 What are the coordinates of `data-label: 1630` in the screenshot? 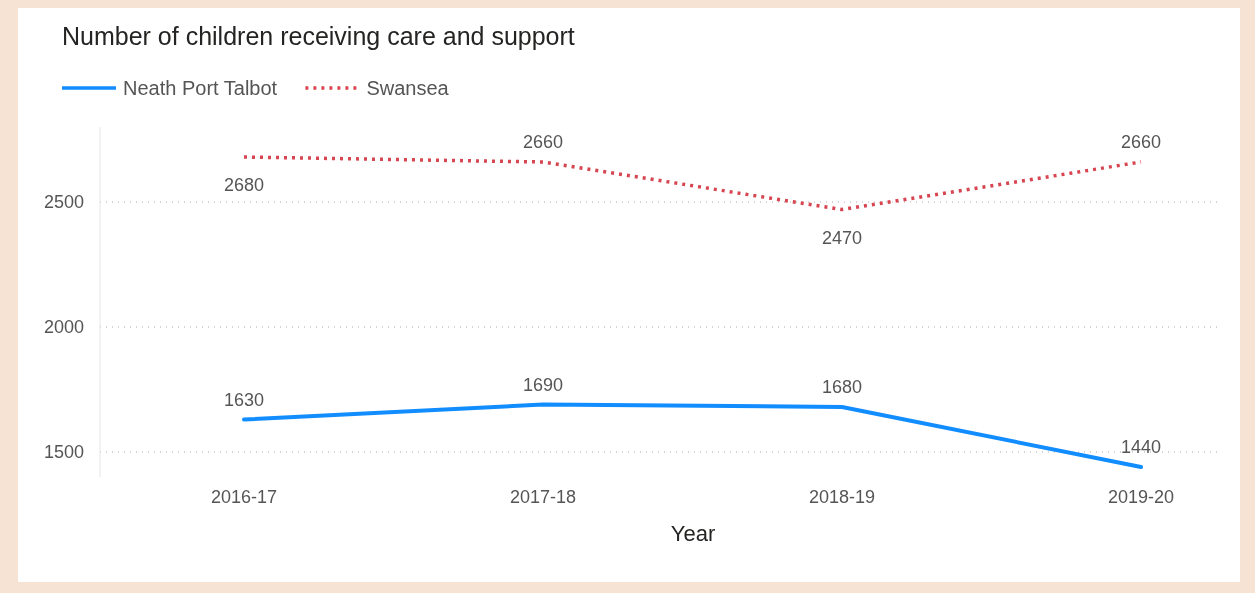 It's located at (244, 399).